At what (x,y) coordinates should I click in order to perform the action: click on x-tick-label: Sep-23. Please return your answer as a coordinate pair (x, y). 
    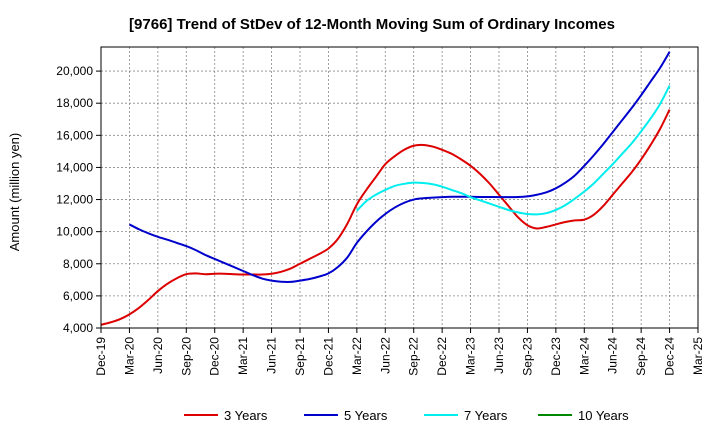
    Looking at the image, I should click on (527, 356).